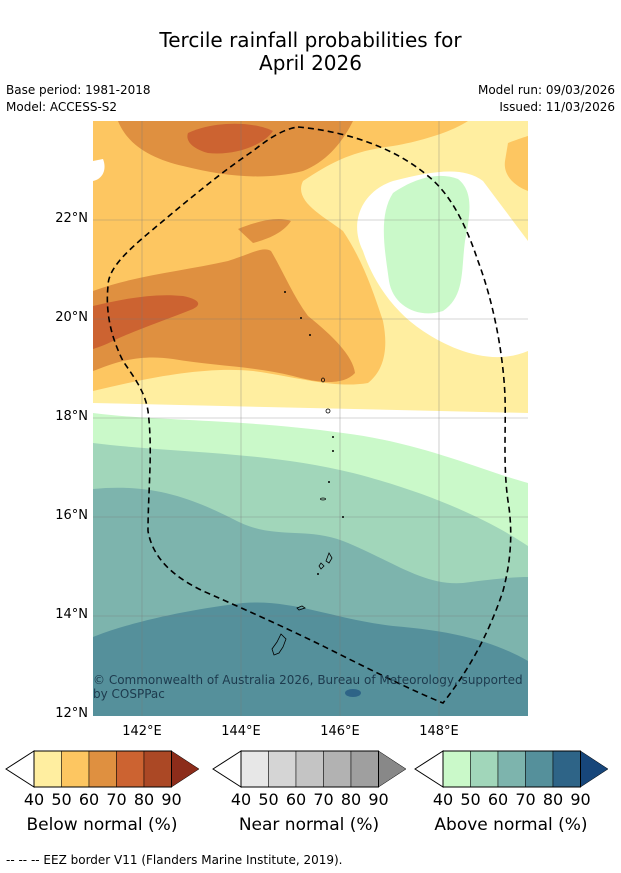 The width and height of the screenshot is (621, 873). Describe the element at coordinates (230, 138) in the screenshot. I see `below-70-region-north` at that location.